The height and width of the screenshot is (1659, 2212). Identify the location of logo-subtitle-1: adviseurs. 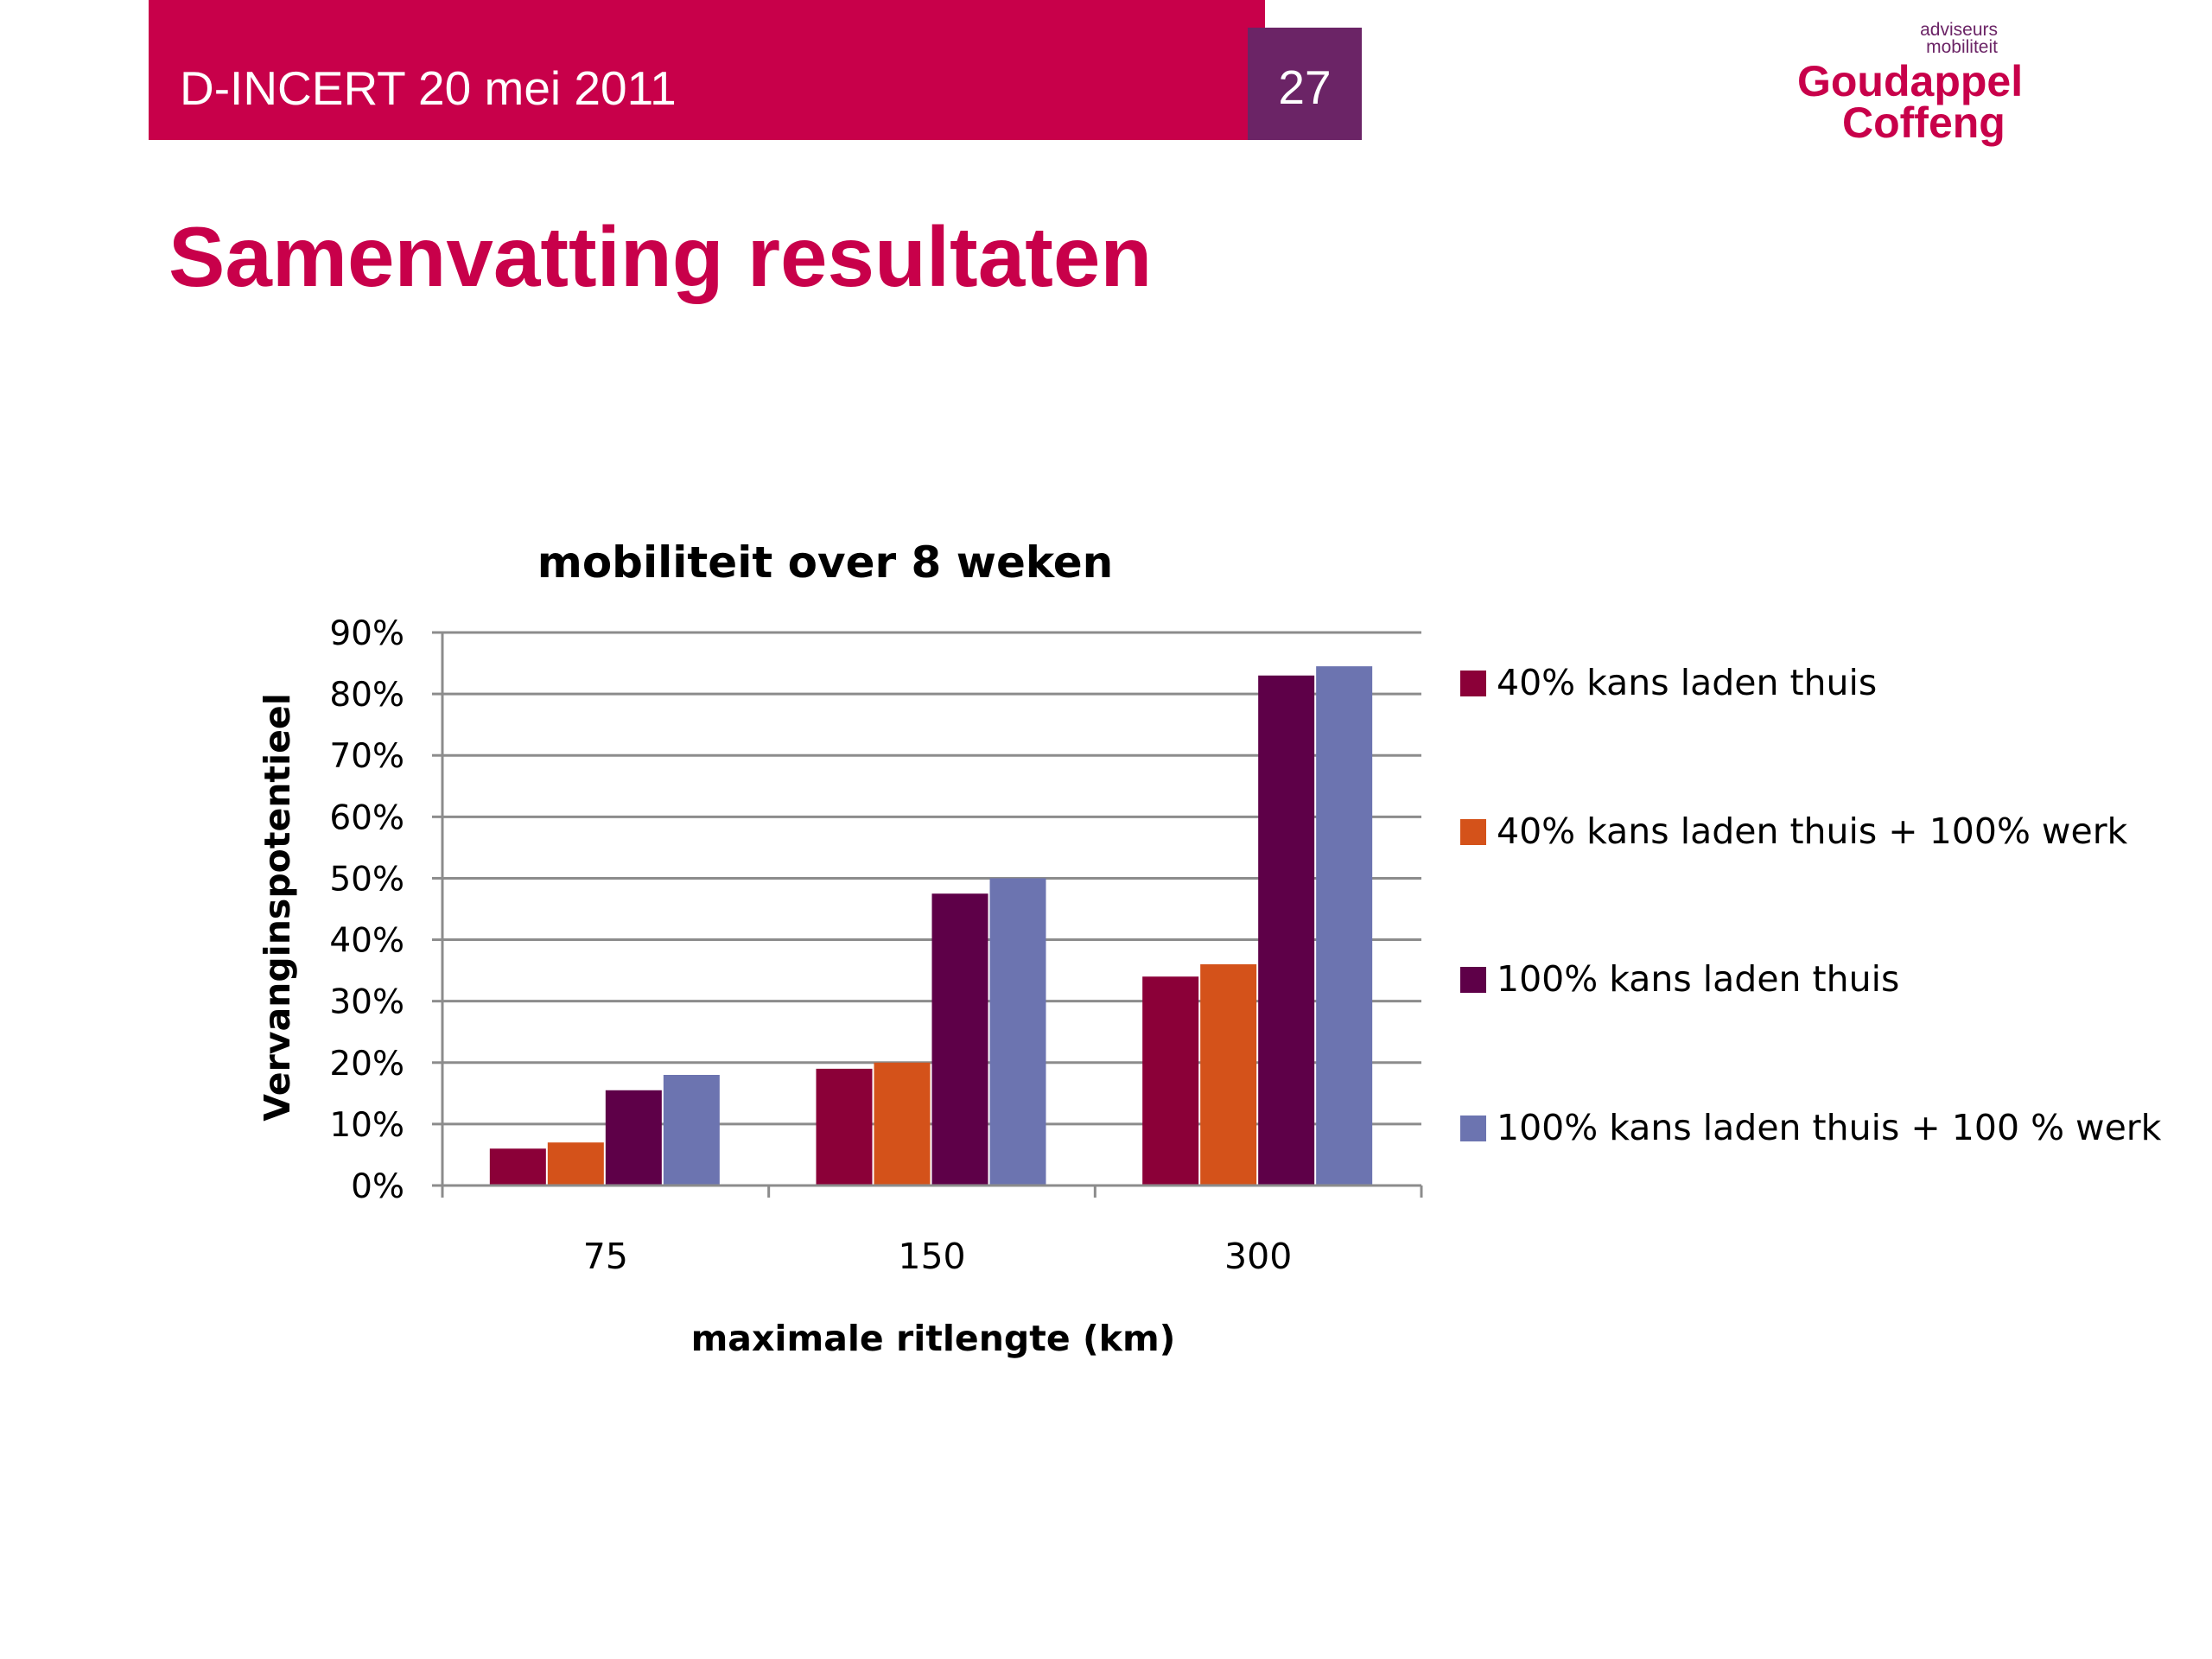
(1959, 30).